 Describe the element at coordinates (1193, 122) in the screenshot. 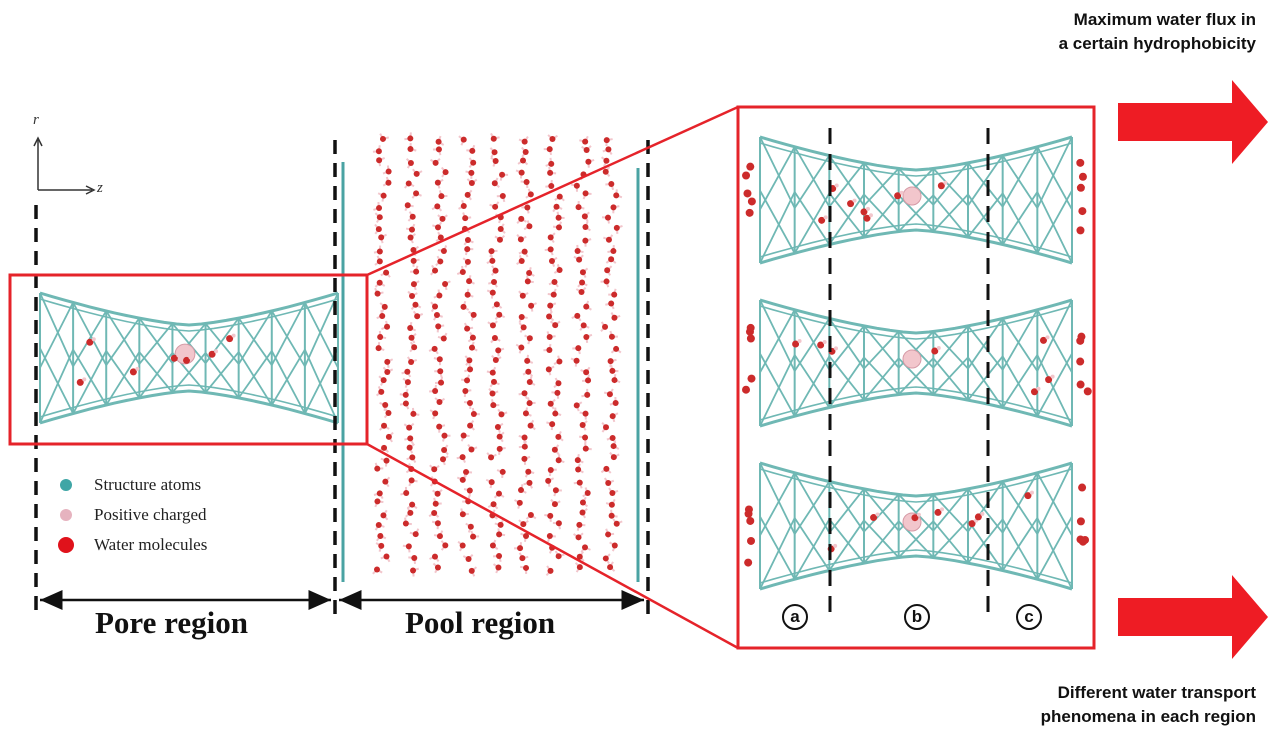

I see `top-result-arrow` at that location.